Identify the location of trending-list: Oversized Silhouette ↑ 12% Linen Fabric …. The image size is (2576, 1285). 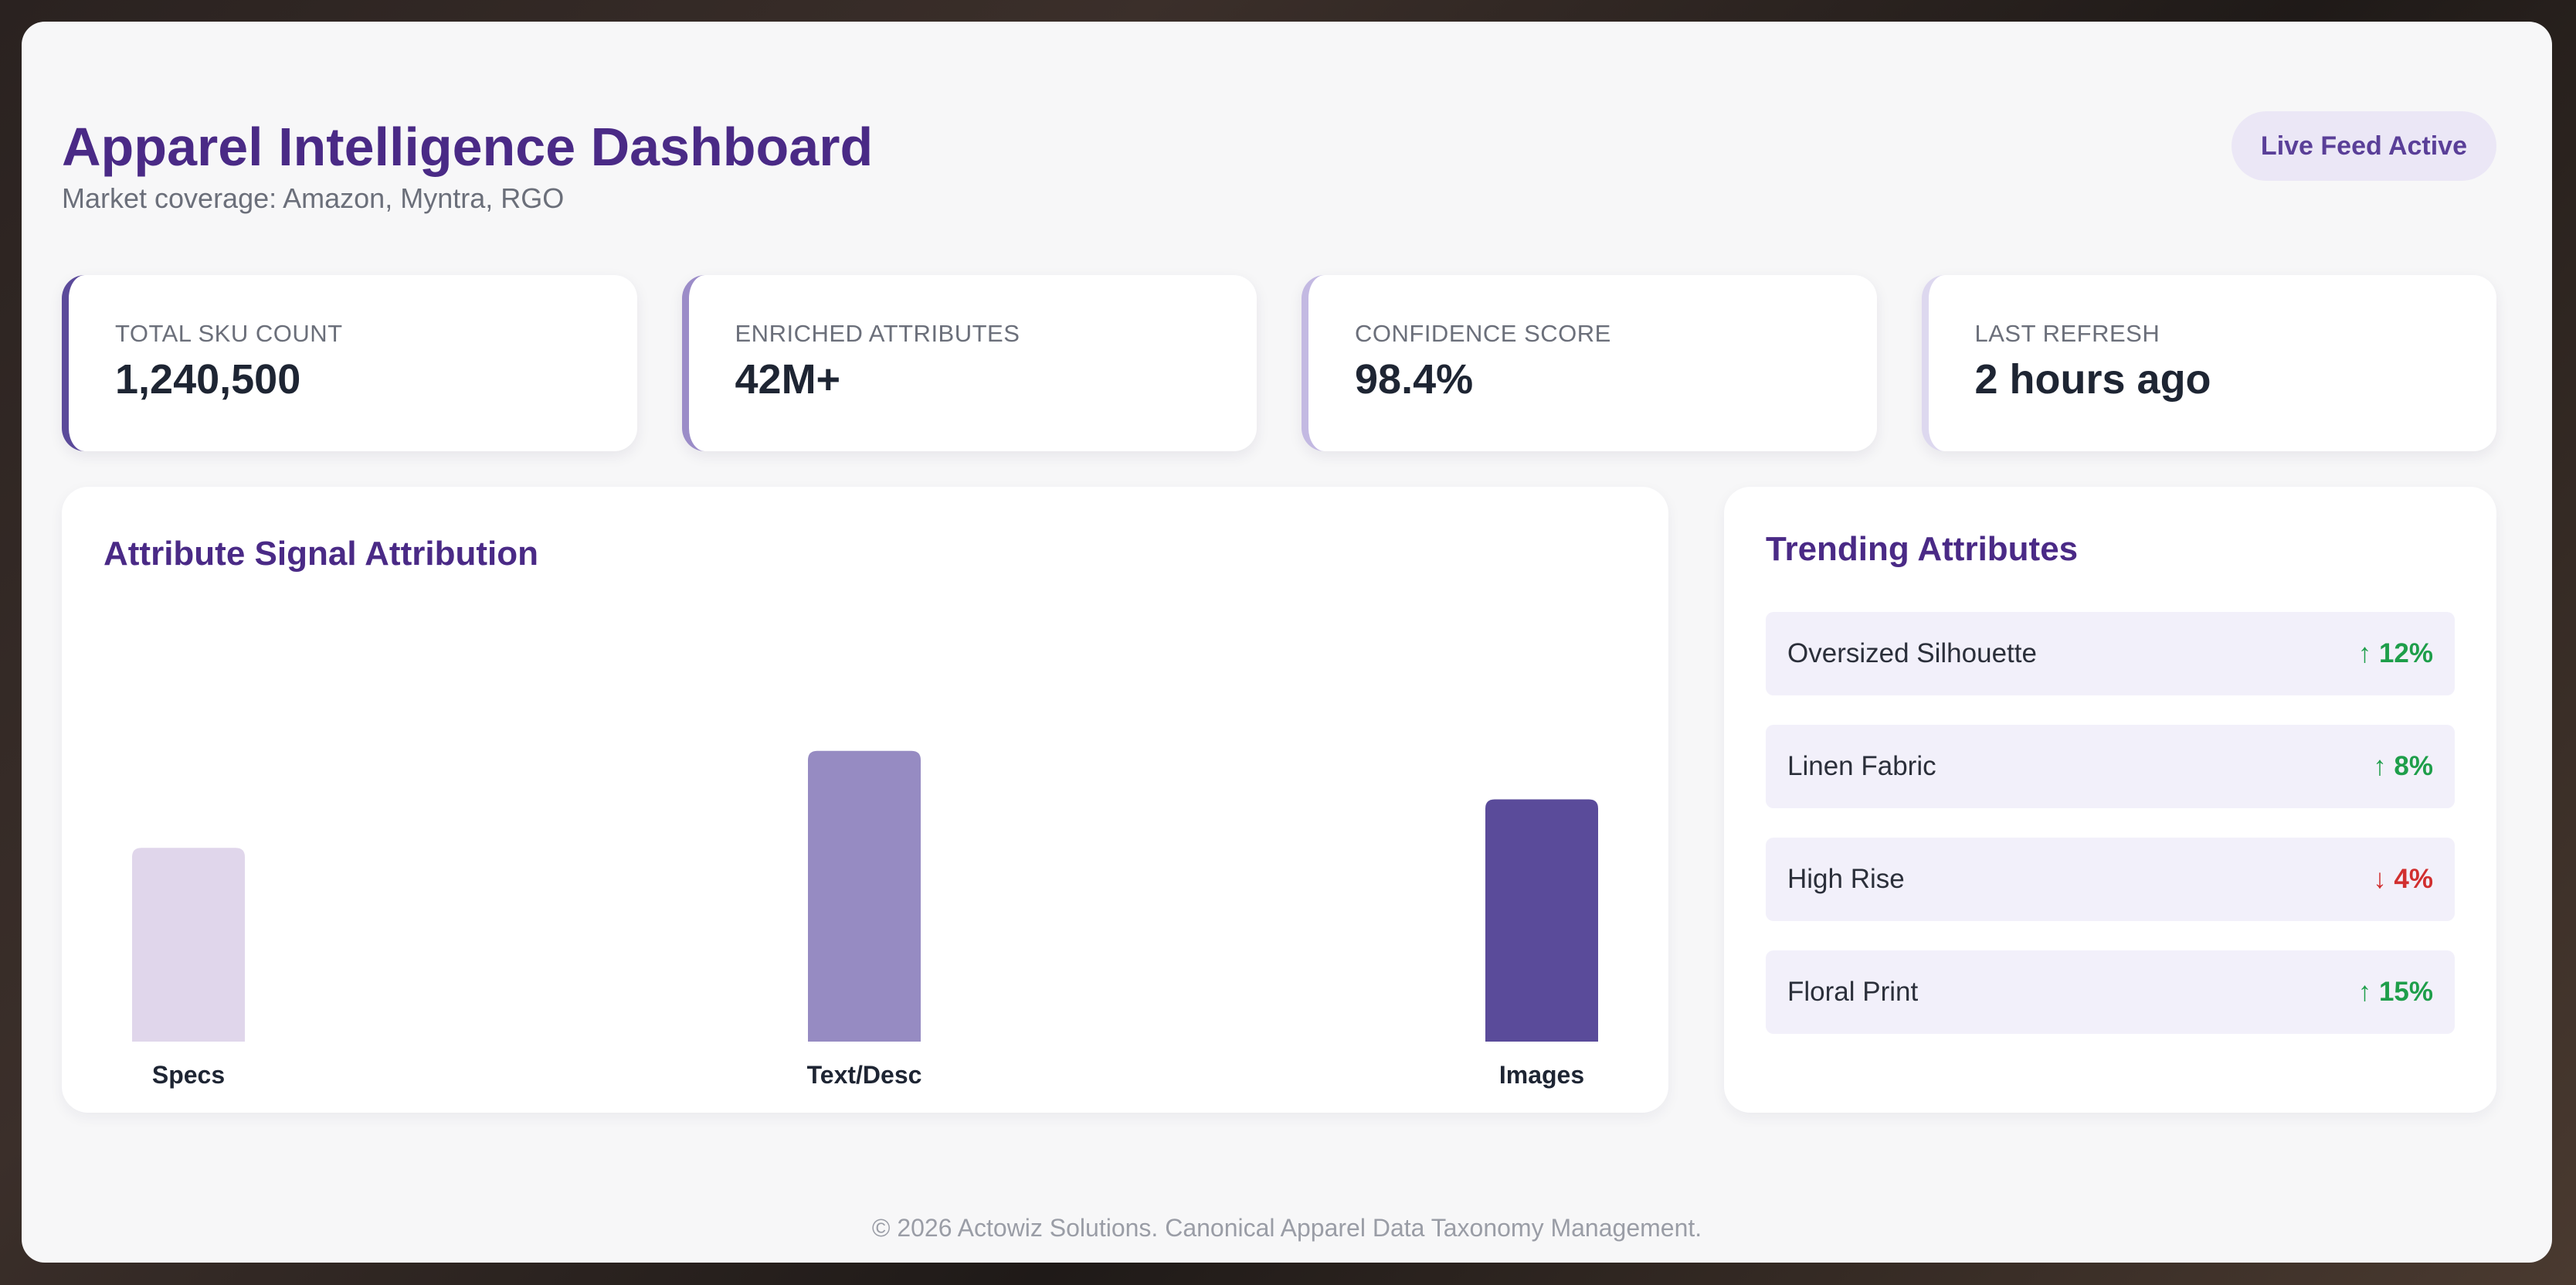
(2110, 823).